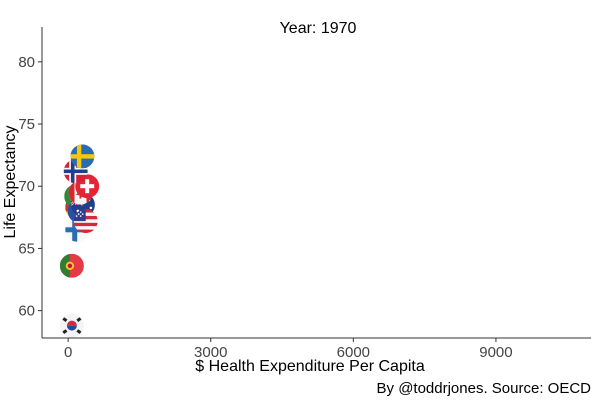  What do you see at coordinates (87, 186) in the screenshot?
I see `switzerland-flag` at bounding box center [87, 186].